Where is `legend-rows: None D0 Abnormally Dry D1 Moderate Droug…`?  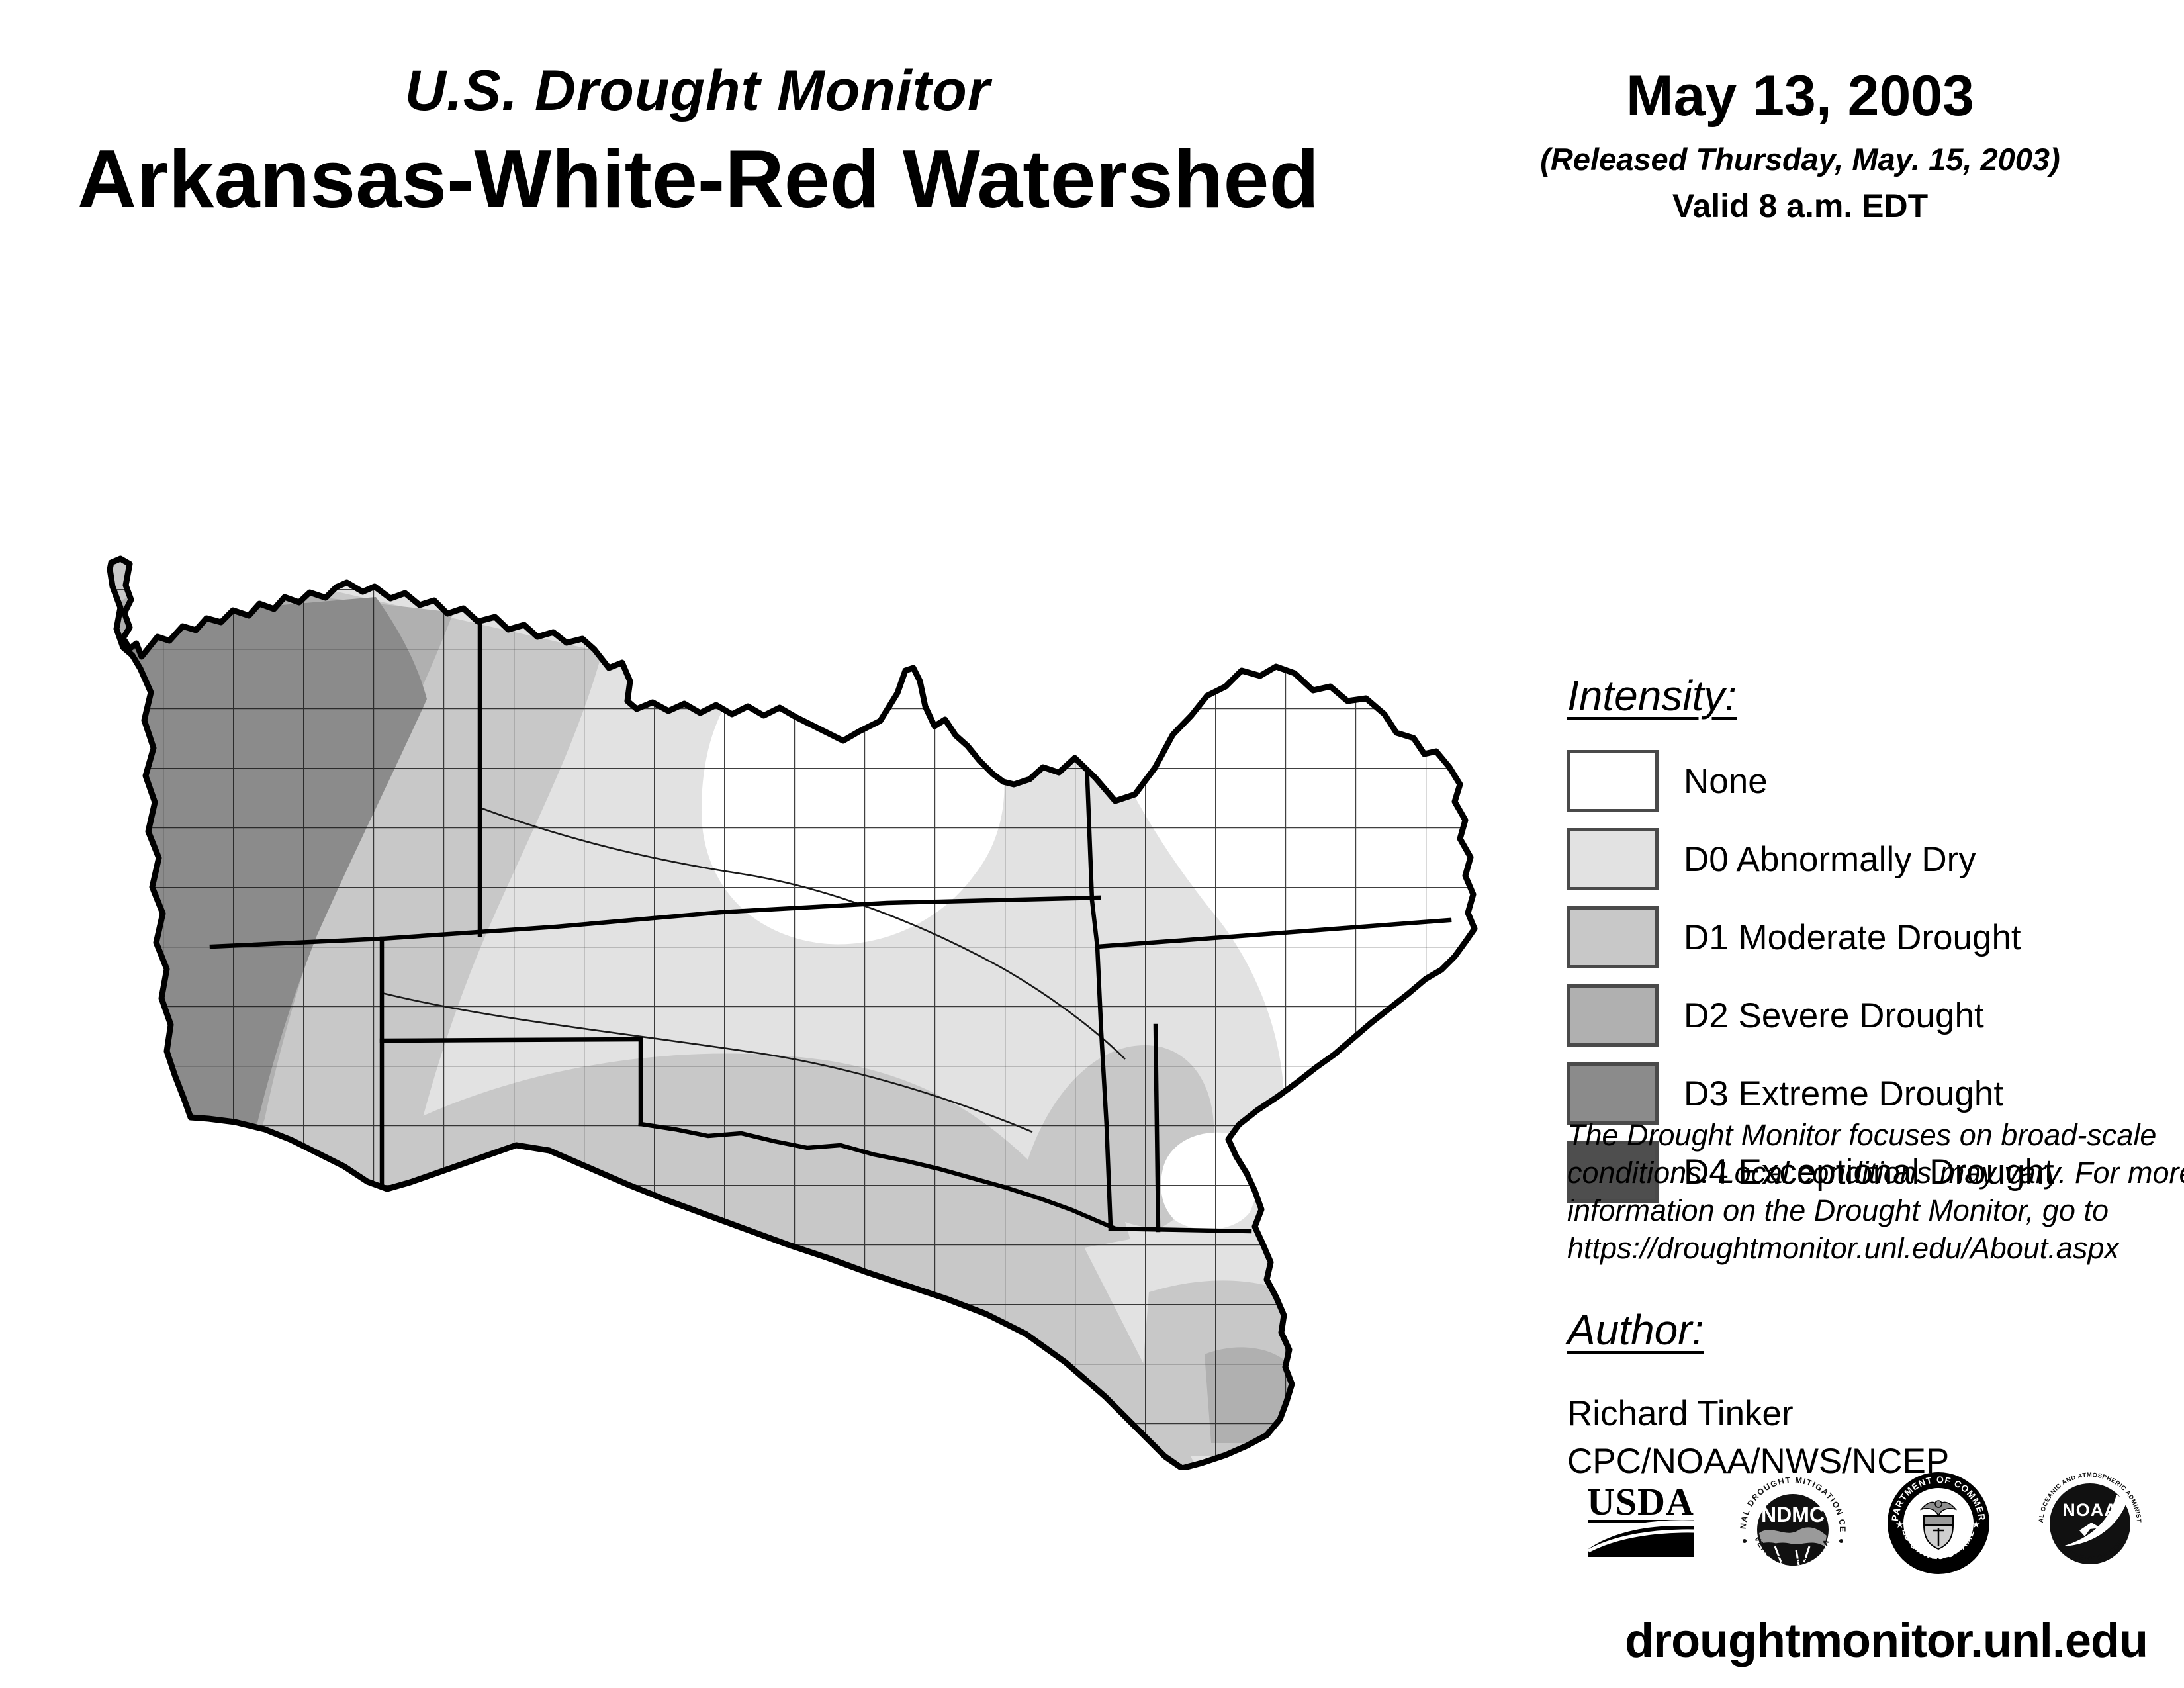
legend-rows: None D0 Abnormally Dry D1 Moderate Droug… is located at coordinates (1875, 976).